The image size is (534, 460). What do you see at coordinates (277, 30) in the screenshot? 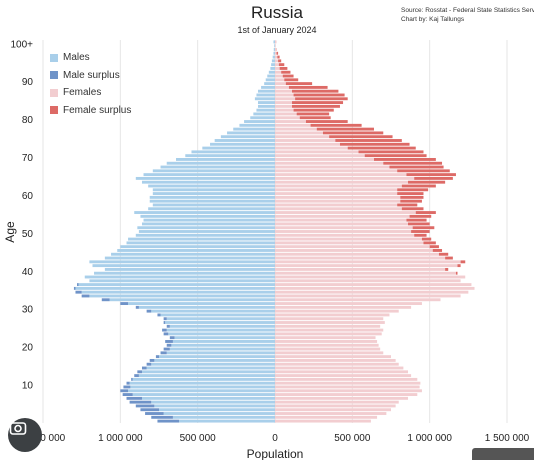
I see `chart-subtitle: 1st of January 2024` at bounding box center [277, 30].